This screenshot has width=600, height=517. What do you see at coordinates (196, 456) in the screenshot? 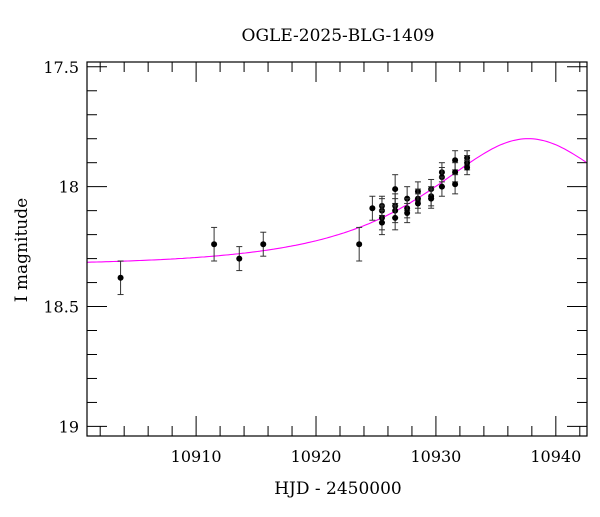
I see `x-tick-label: 10910` at bounding box center [196, 456].